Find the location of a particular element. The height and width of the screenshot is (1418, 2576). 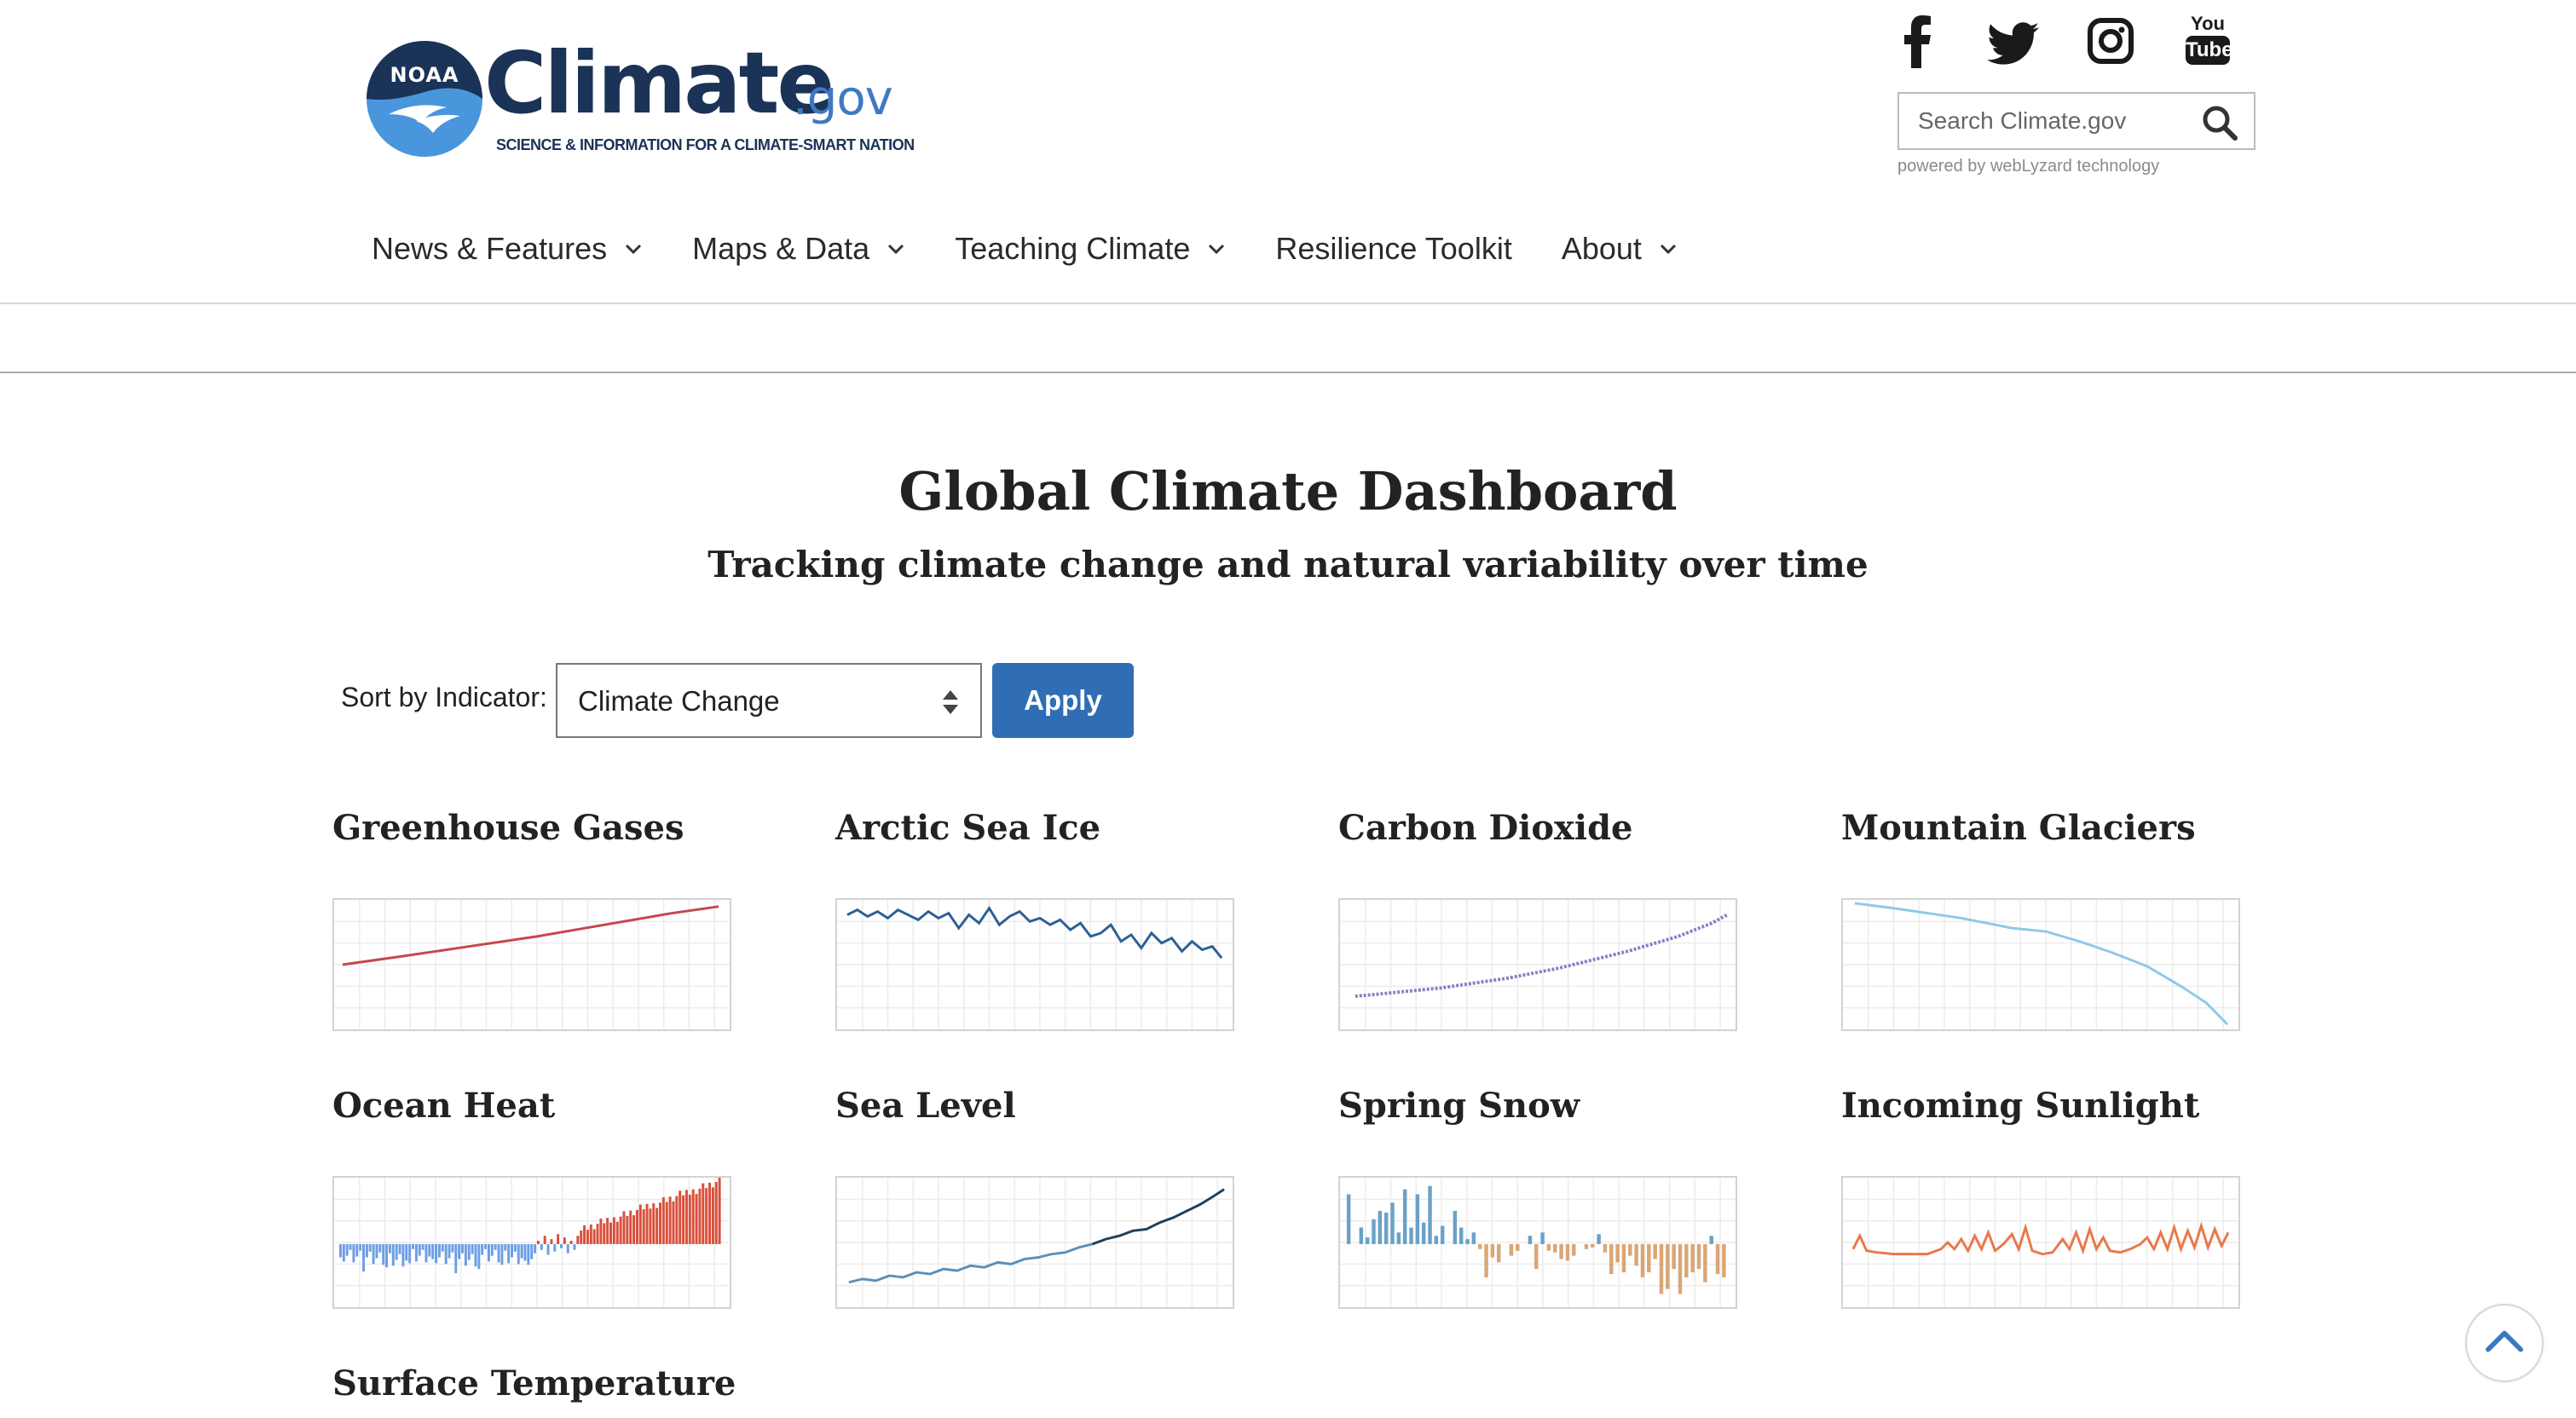

search-icon is located at coordinates (2219, 122).